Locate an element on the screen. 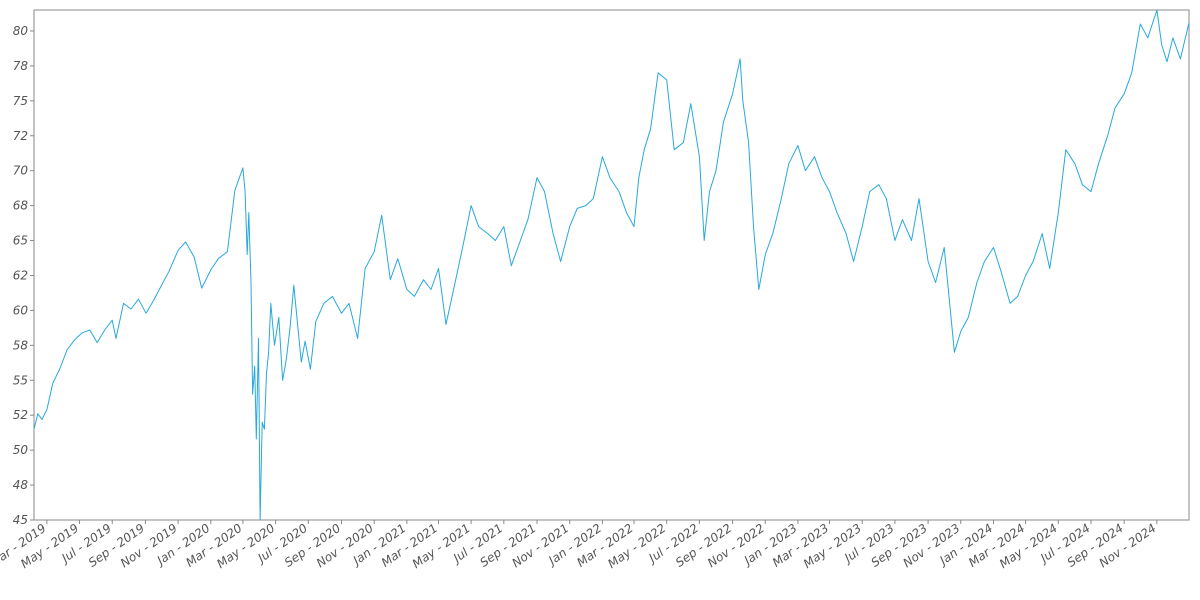  y-tick-label: 45 is located at coordinates (20, 520).